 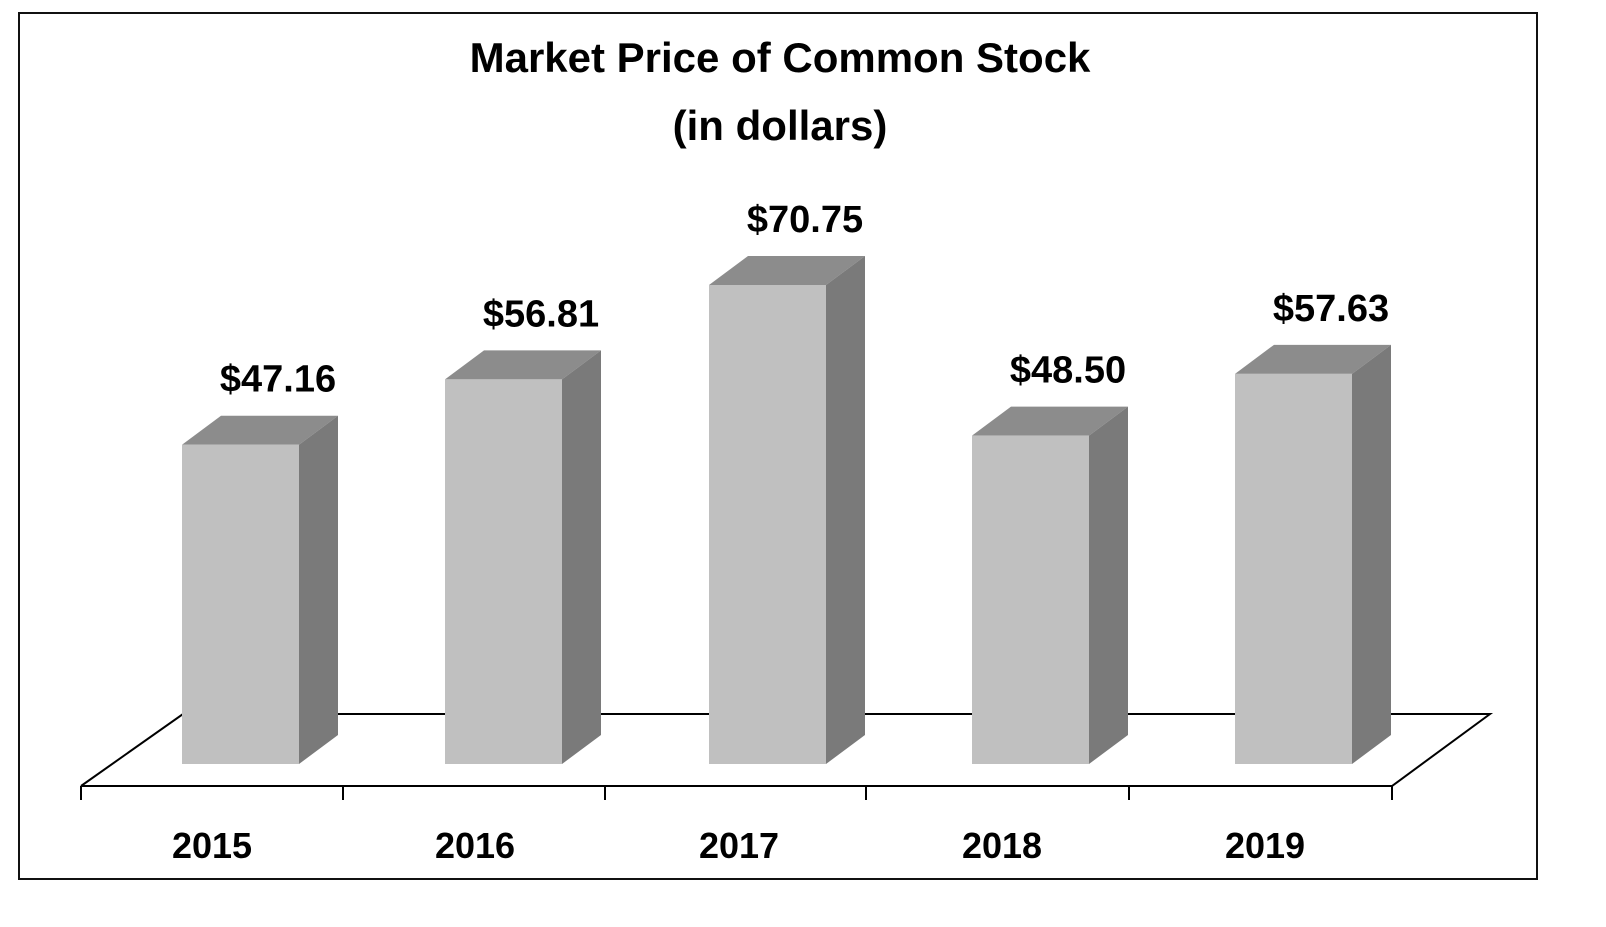 I want to click on bar-2019, so click(x=1313, y=554).